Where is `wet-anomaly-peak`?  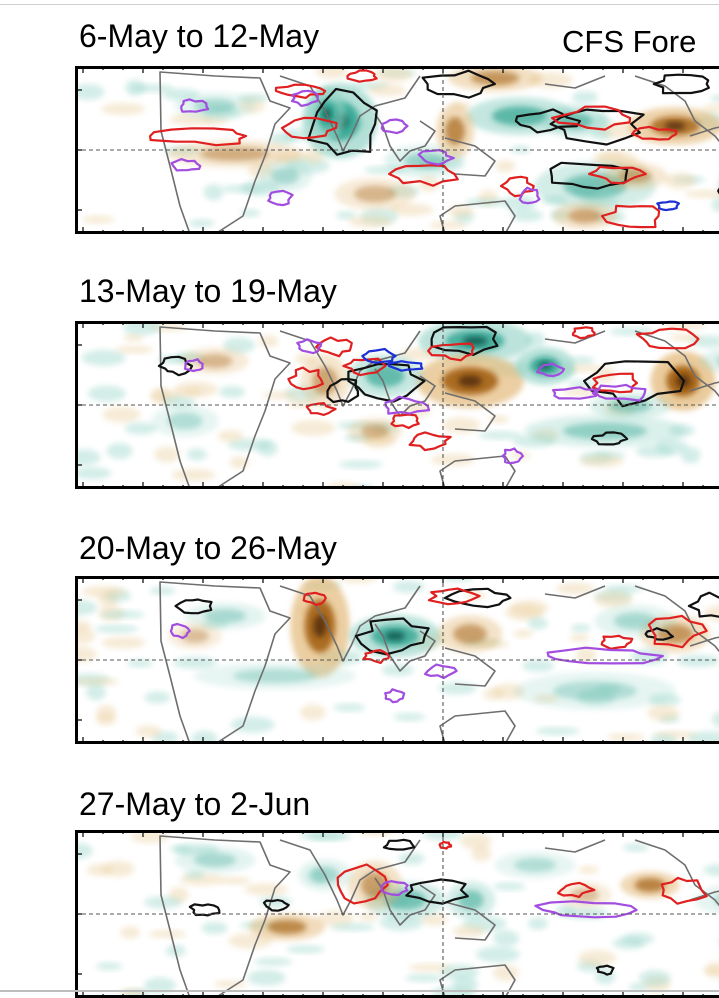
wet-anomaly-peak is located at coordinates (395, 636).